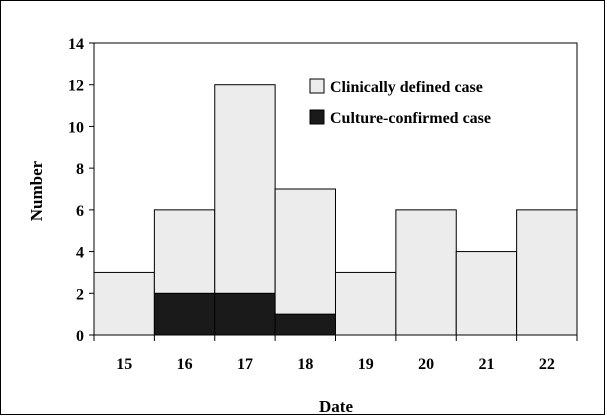 This screenshot has width=607, height=417. What do you see at coordinates (80, 169) in the screenshot?
I see `y-tick-label: 8` at bounding box center [80, 169].